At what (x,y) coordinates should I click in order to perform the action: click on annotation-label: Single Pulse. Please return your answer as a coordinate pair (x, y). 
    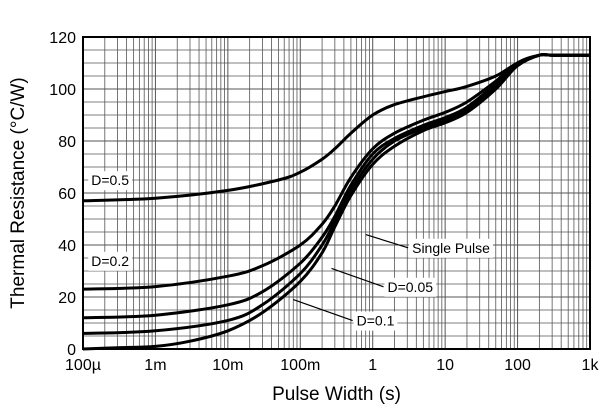
    Looking at the image, I should click on (451, 248).